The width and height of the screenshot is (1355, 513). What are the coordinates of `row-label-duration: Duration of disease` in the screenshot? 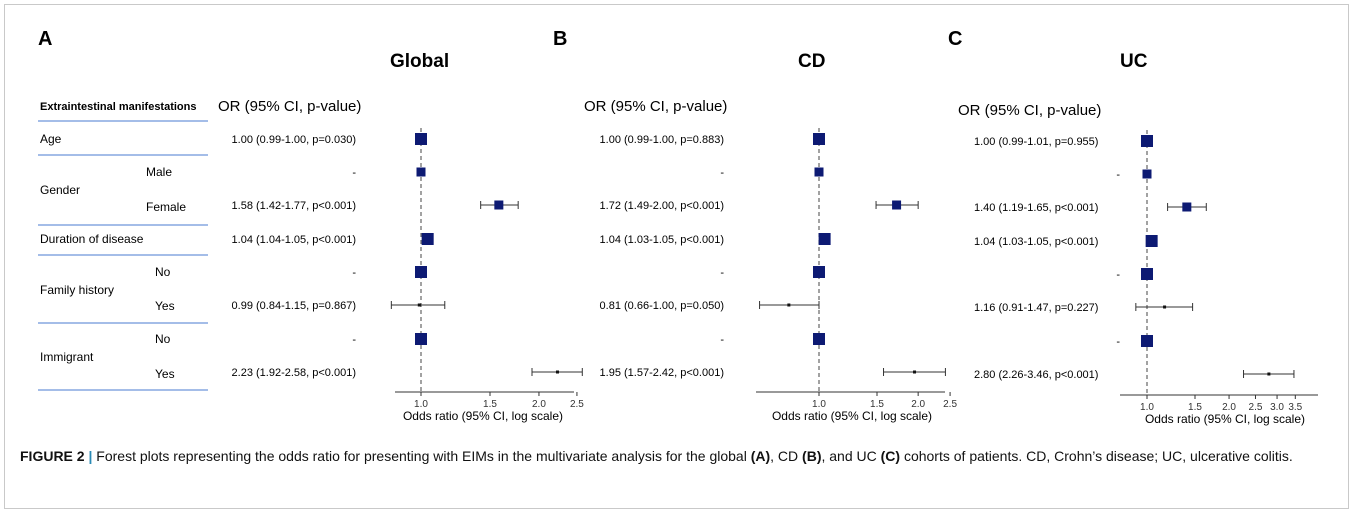 It's located at (92, 239).